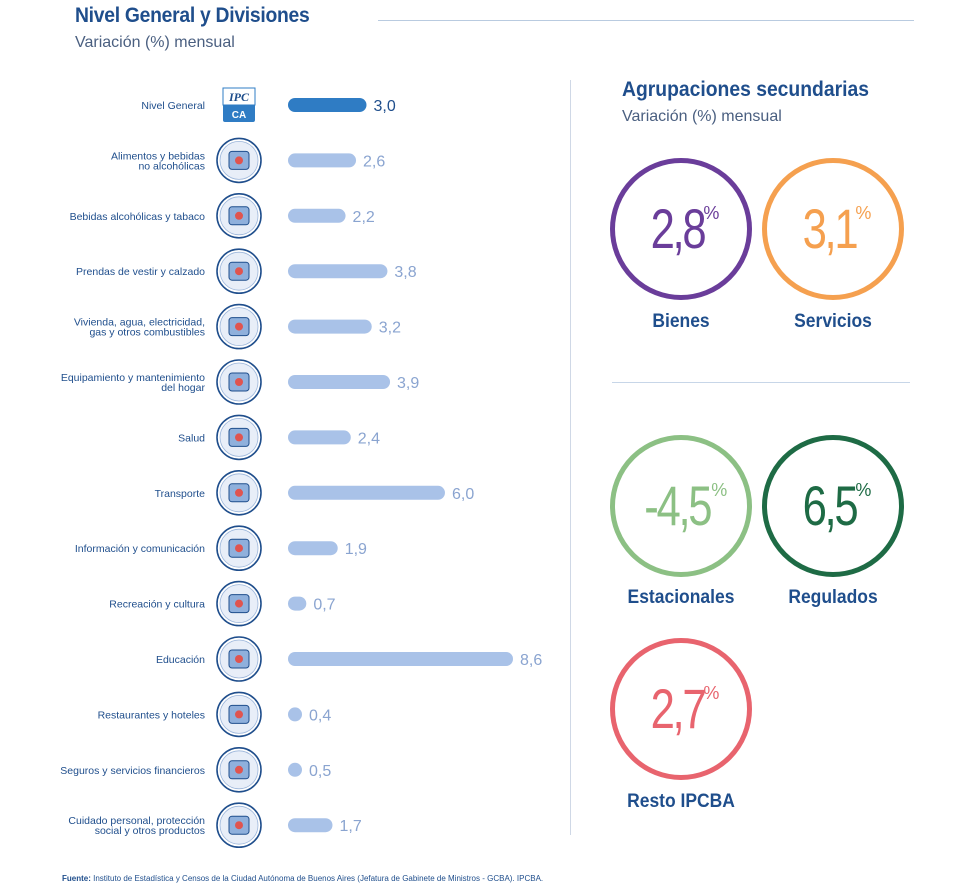 The image size is (967, 889). I want to click on estacionales-percent: %, so click(719, 490).